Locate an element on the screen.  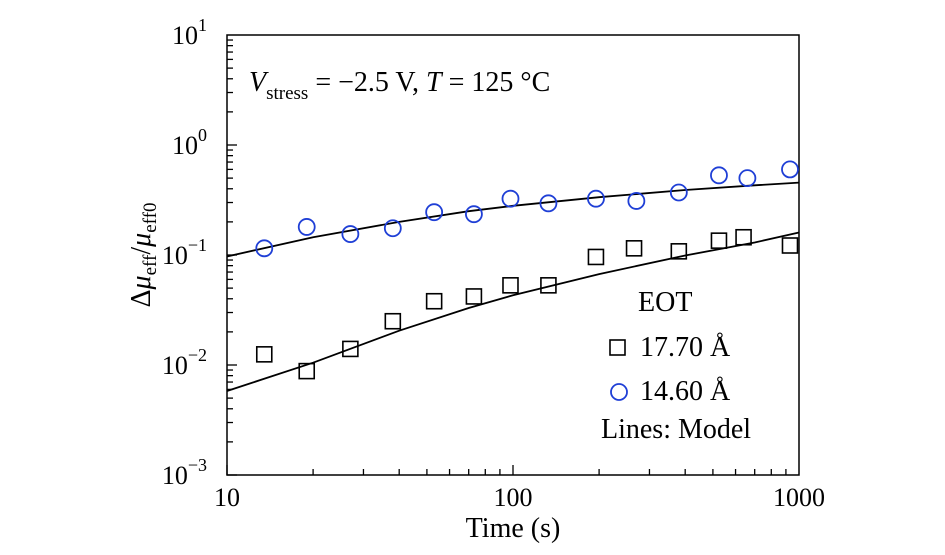
y-axis-title: Δμeff/μeff0 is located at coordinates (143, 255).